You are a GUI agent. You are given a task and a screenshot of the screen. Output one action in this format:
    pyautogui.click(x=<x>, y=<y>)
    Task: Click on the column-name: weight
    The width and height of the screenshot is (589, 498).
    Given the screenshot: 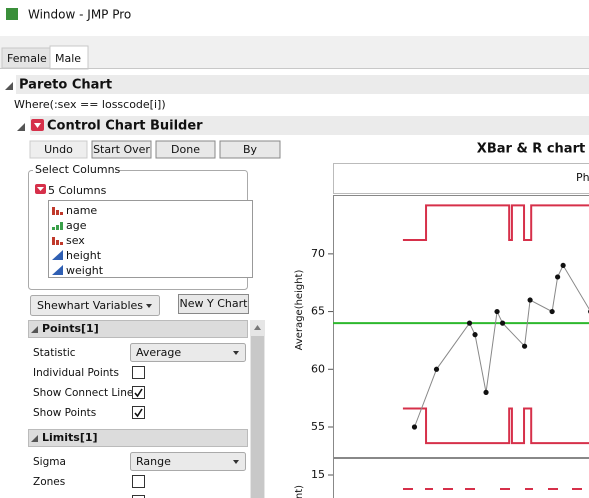 What is the action you would take?
    pyautogui.click(x=85, y=270)
    